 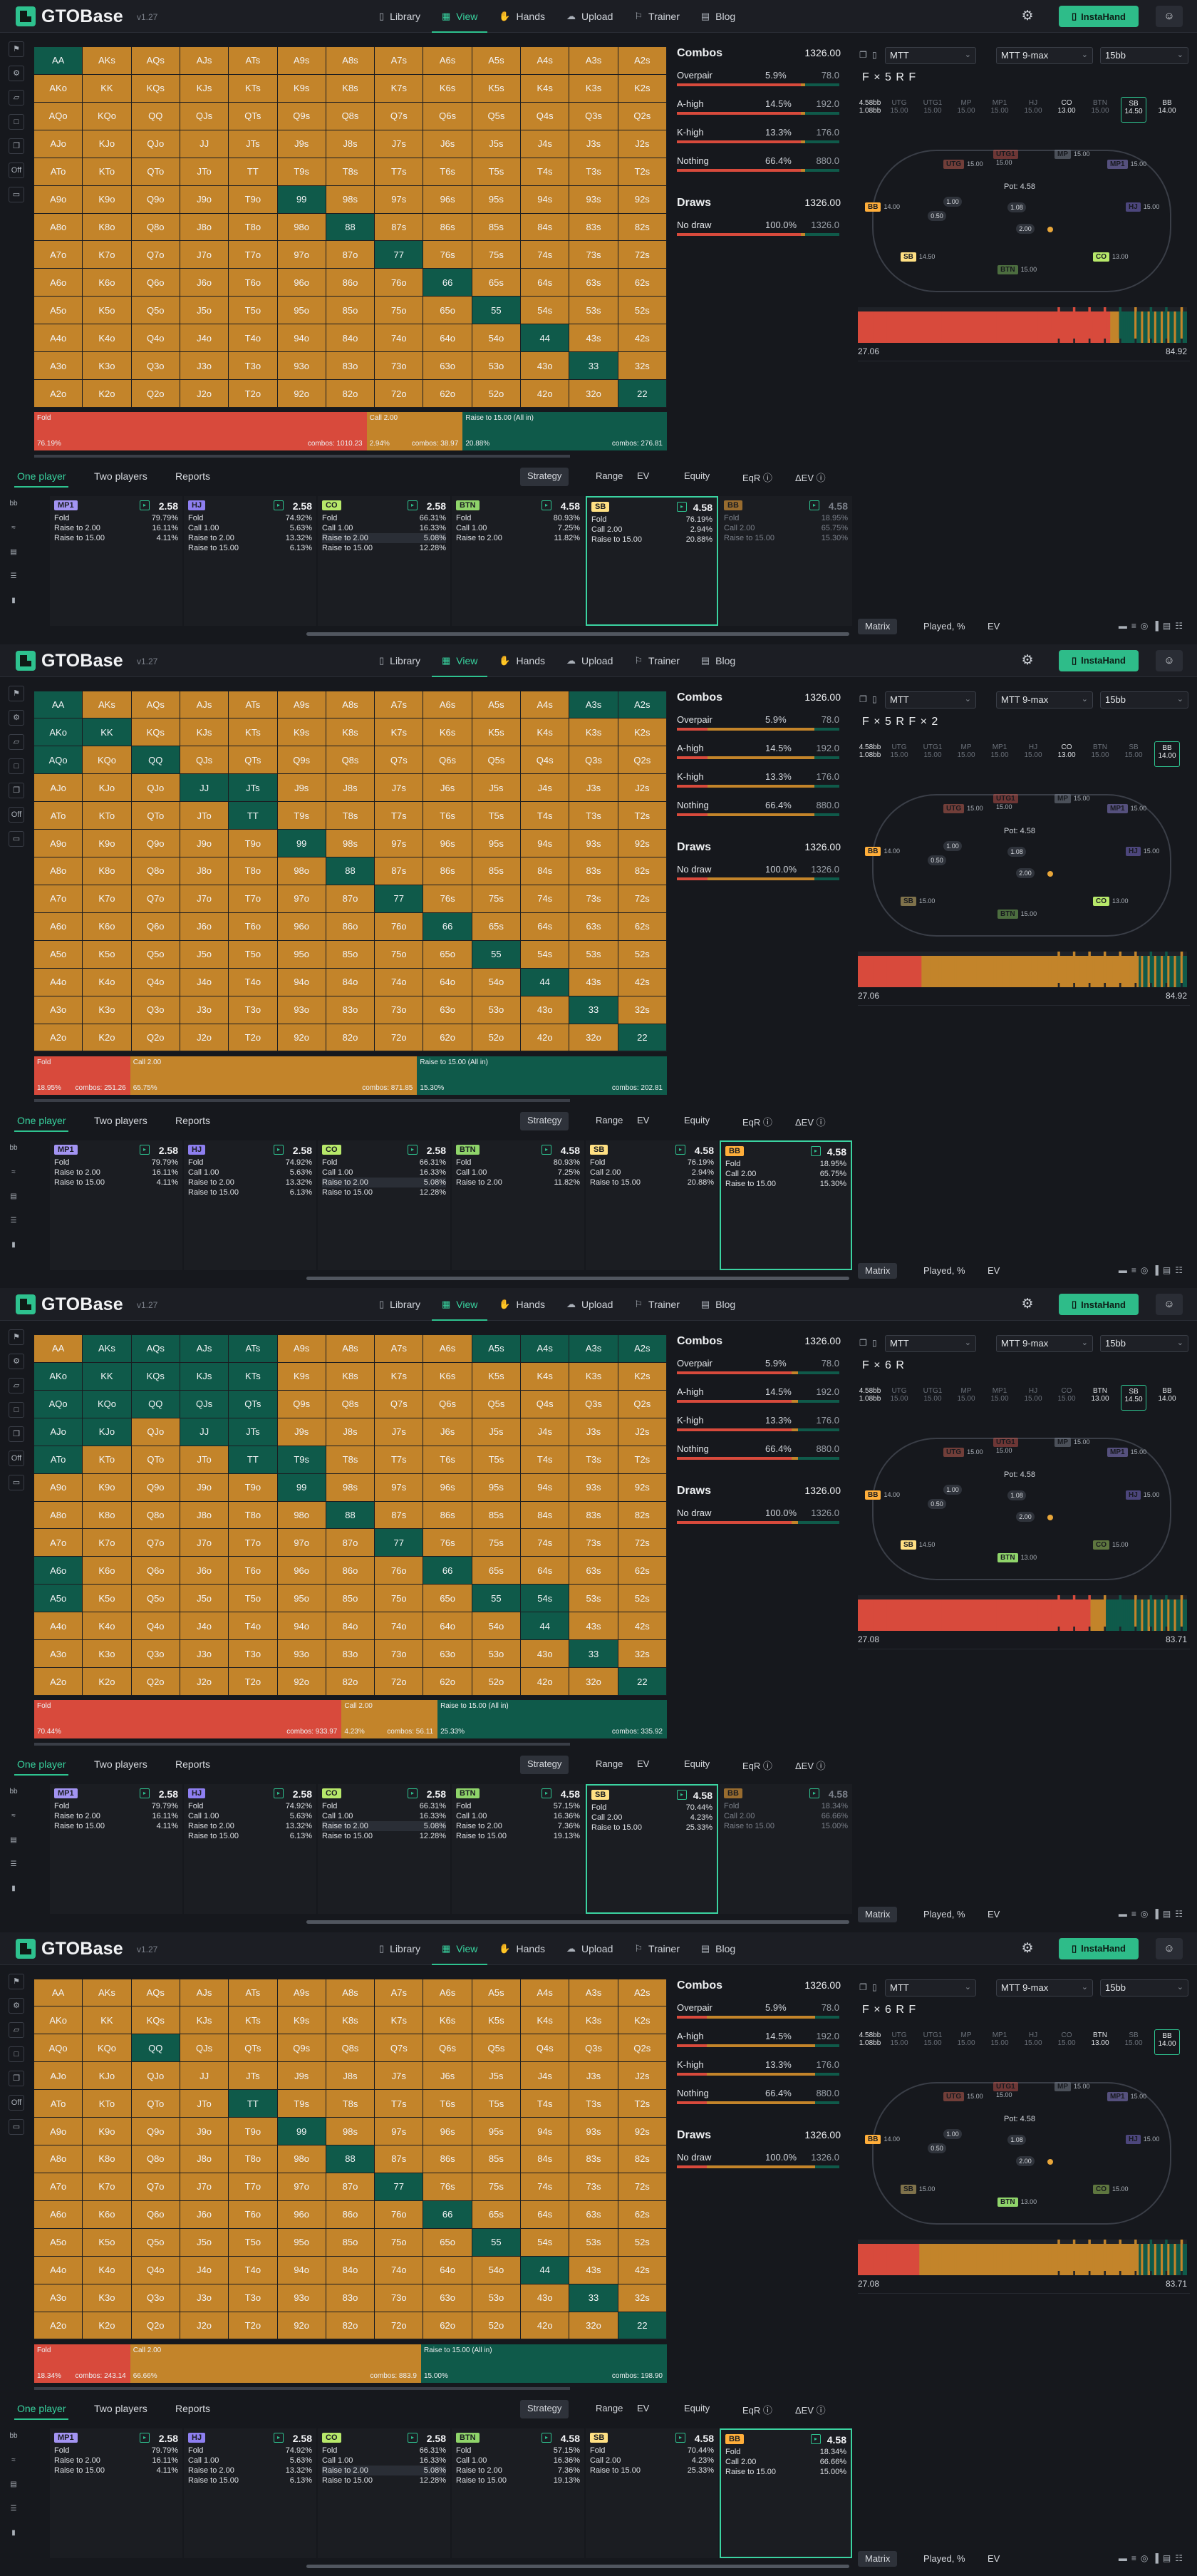 I want to click on hand-cell: AKo, so click(x=58, y=88).